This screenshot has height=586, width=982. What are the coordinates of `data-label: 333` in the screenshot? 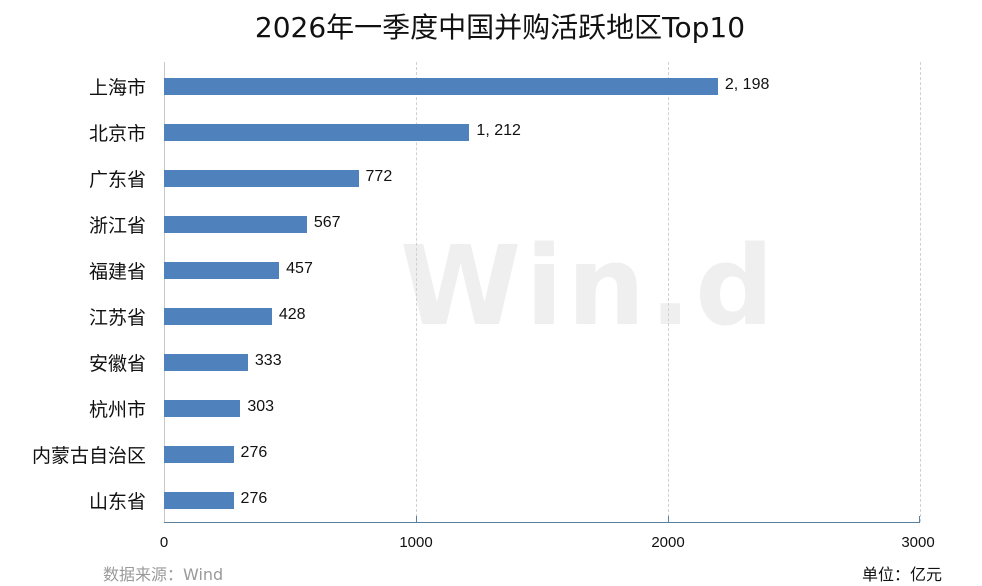 It's located at (268, 360).